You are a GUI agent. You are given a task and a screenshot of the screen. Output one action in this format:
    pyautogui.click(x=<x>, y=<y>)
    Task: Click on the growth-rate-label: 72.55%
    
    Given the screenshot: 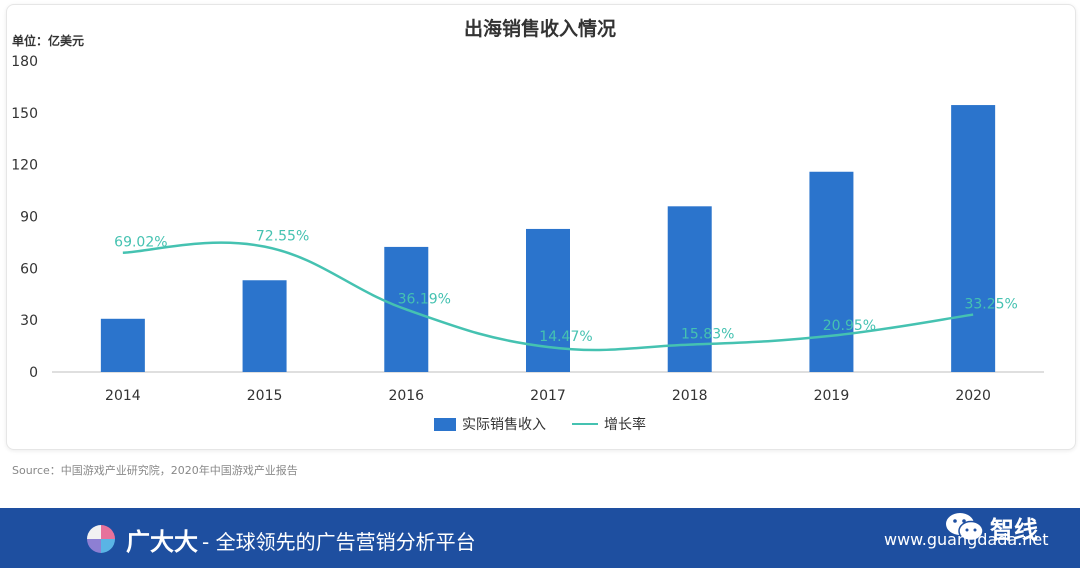 What is the action you would take?
    pyautogui.click(x=282, y=237)
    